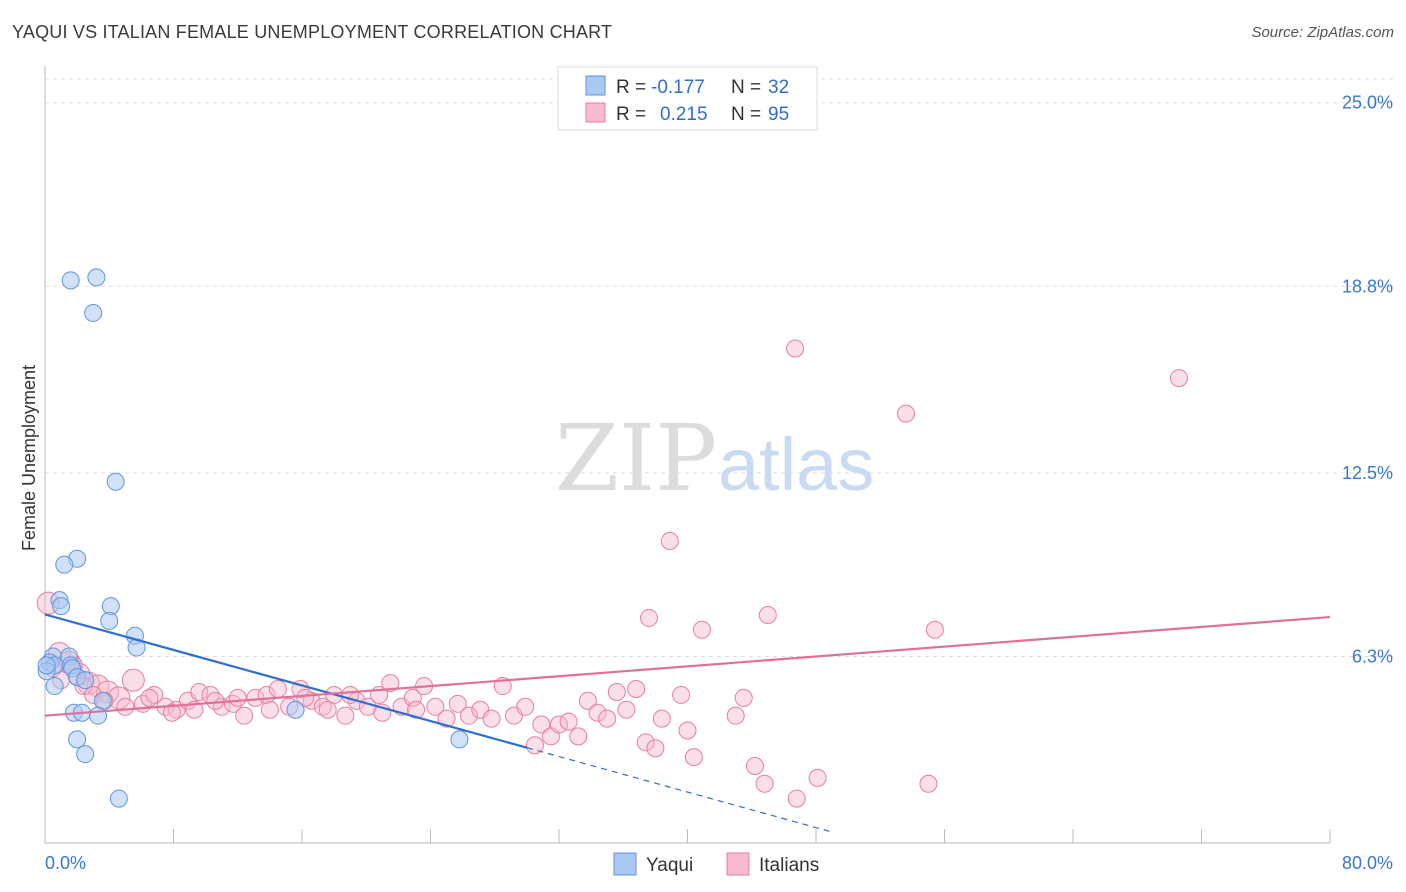 This screenshot has height=892, width=1406. I want to click on y-tick-label: 25.0%, so click(1367, 103).